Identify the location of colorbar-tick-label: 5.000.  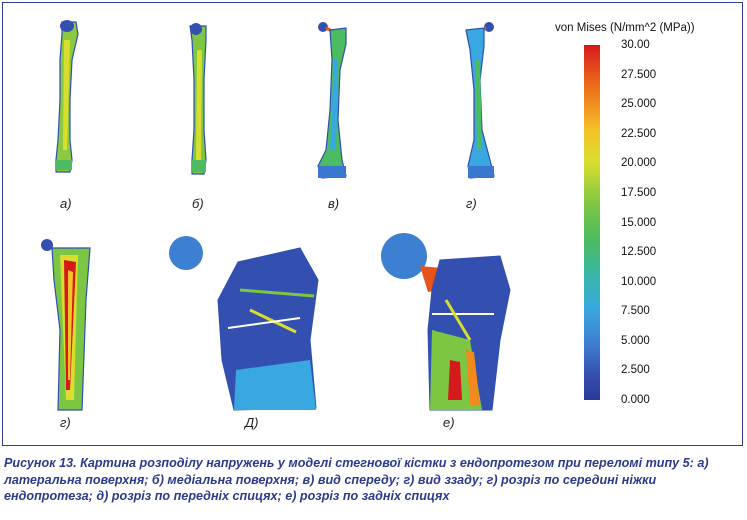
(635, 340).